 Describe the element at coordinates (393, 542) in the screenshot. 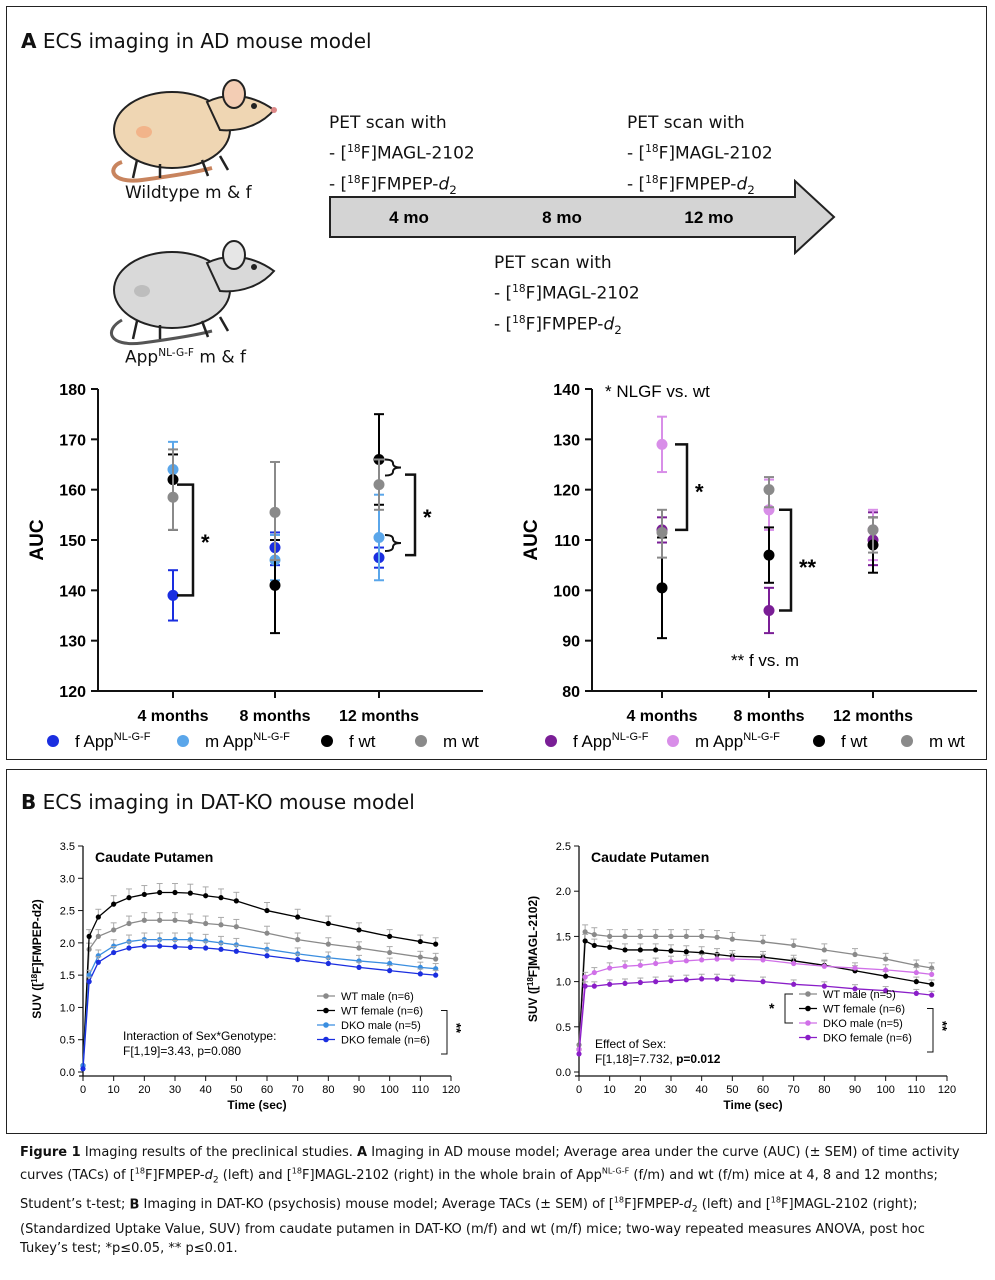

I see `brace-lower` at that location.